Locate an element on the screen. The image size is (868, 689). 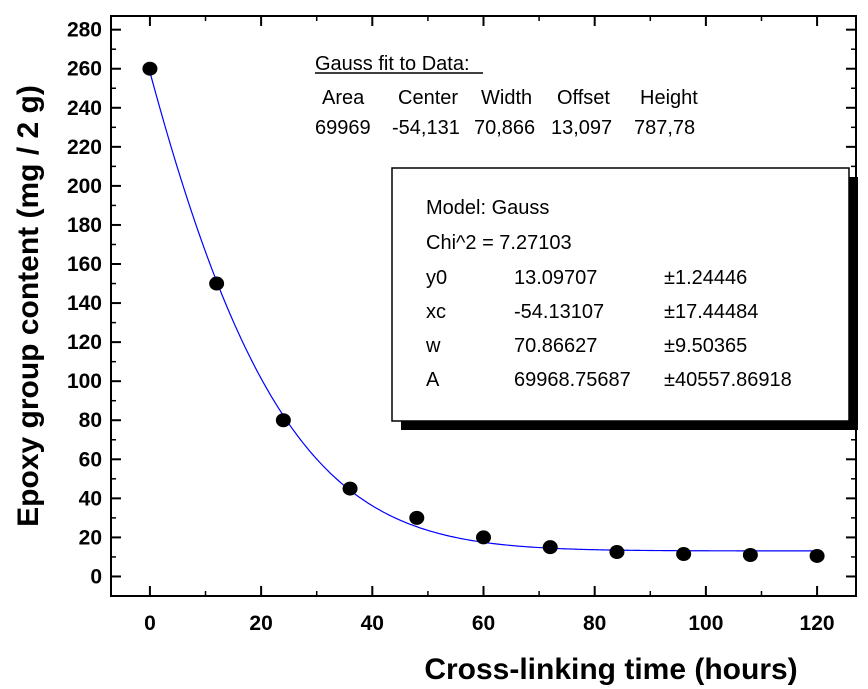
fit-value-offset: 13,097 is located at coordinates (581, 128).